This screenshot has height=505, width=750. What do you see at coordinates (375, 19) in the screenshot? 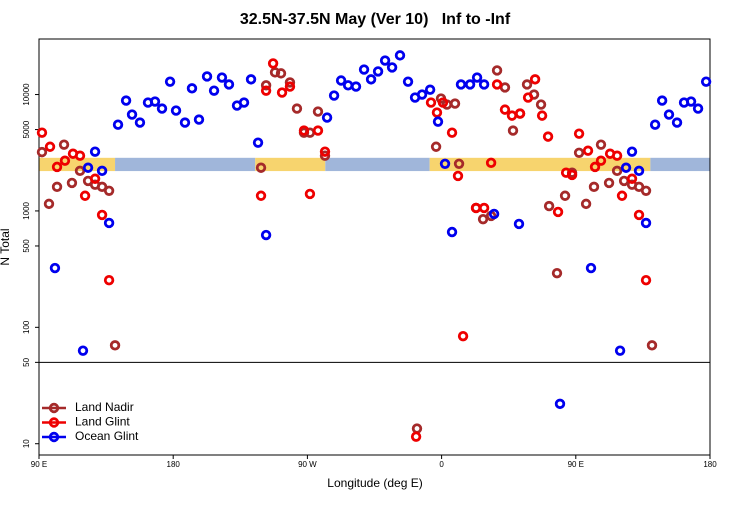
I see `chart-title: 32.5N-37.5N May (Ver 10) Inf to -Inf` at bounding box center [375, 19].